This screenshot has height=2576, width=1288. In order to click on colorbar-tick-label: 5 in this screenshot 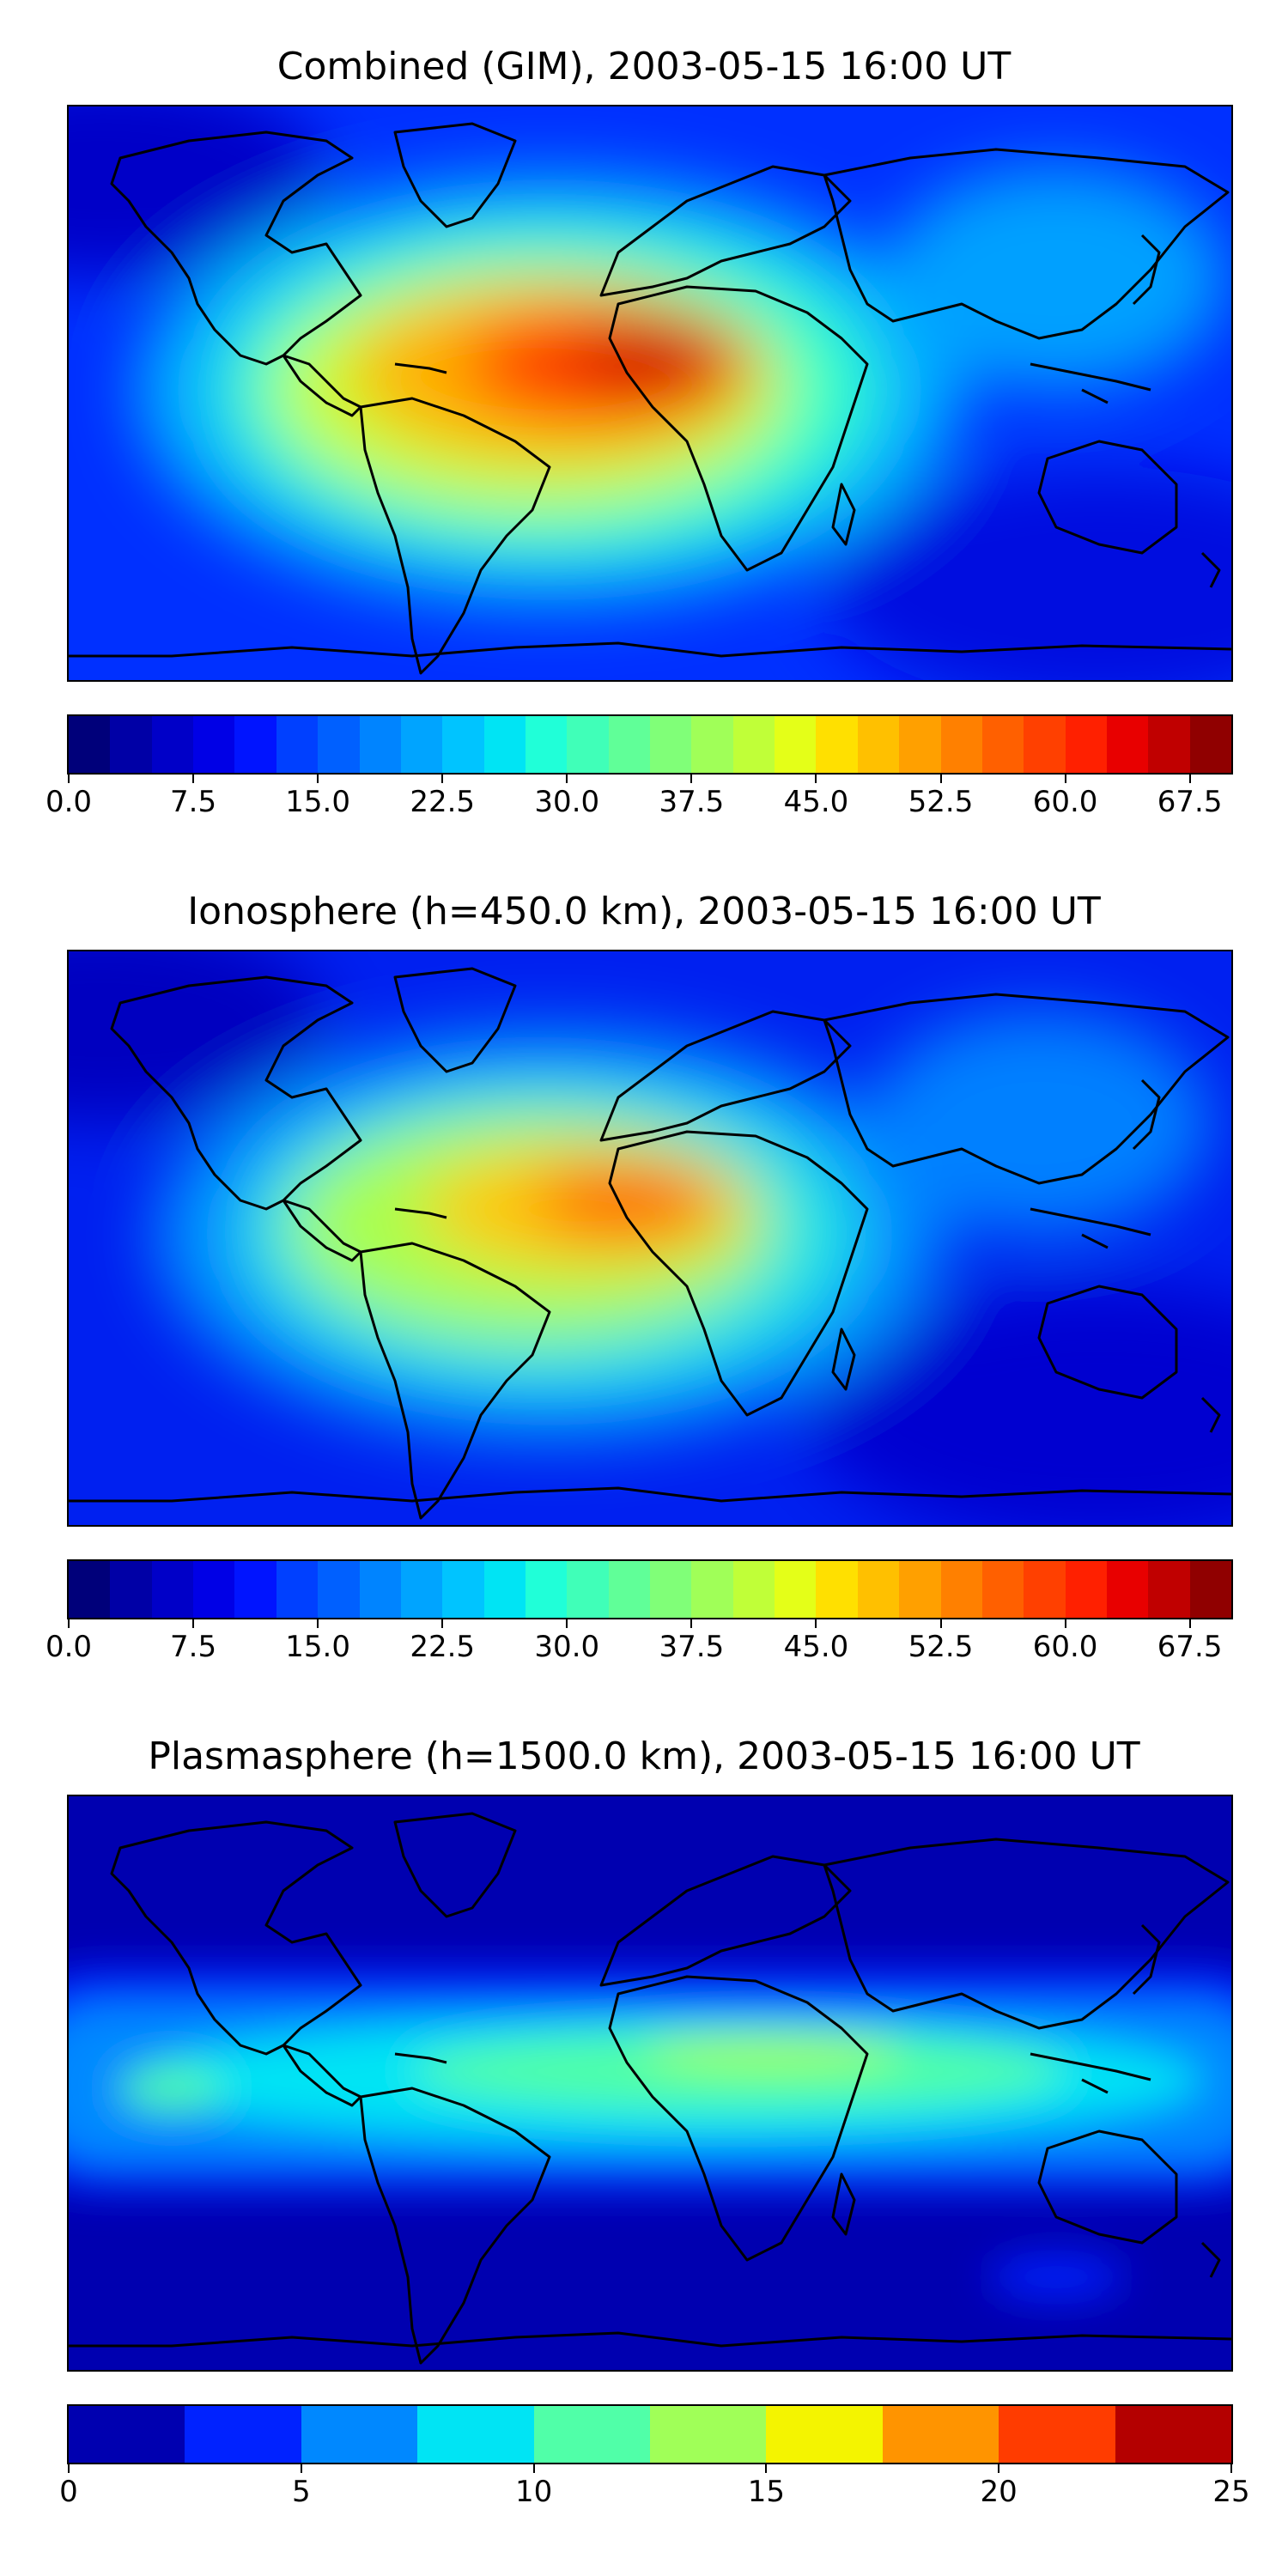, I will do `click(301, 2492)`.